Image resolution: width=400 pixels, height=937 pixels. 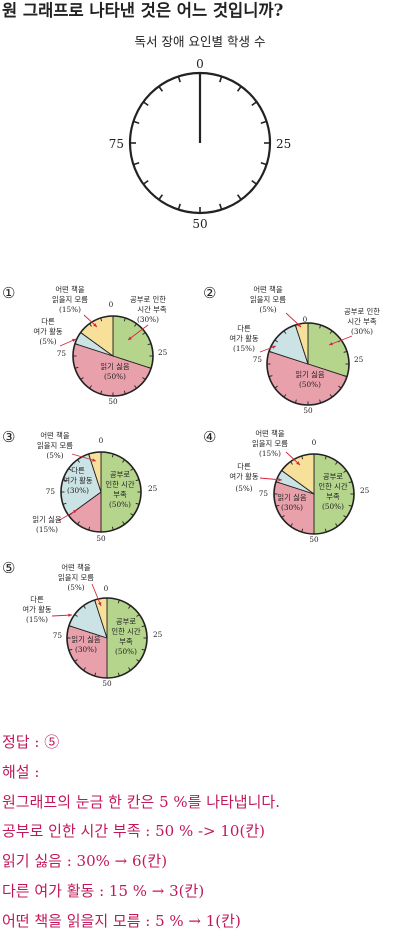 What do you see at coordinates (267, 289) in the screenshot?
I see `pie2-book-label-1: 어떤 책을` at bounding box center [267, 289].